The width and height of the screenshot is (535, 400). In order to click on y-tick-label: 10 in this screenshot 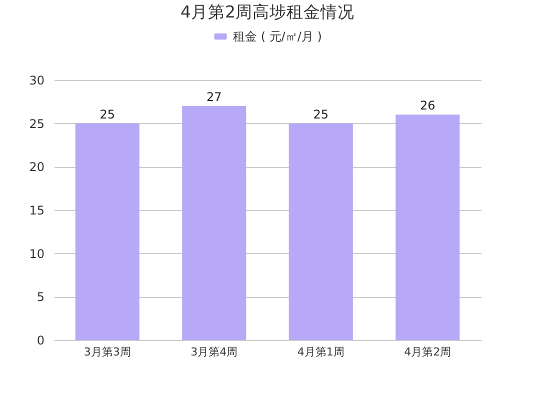, I will do `click(36, 253)`.